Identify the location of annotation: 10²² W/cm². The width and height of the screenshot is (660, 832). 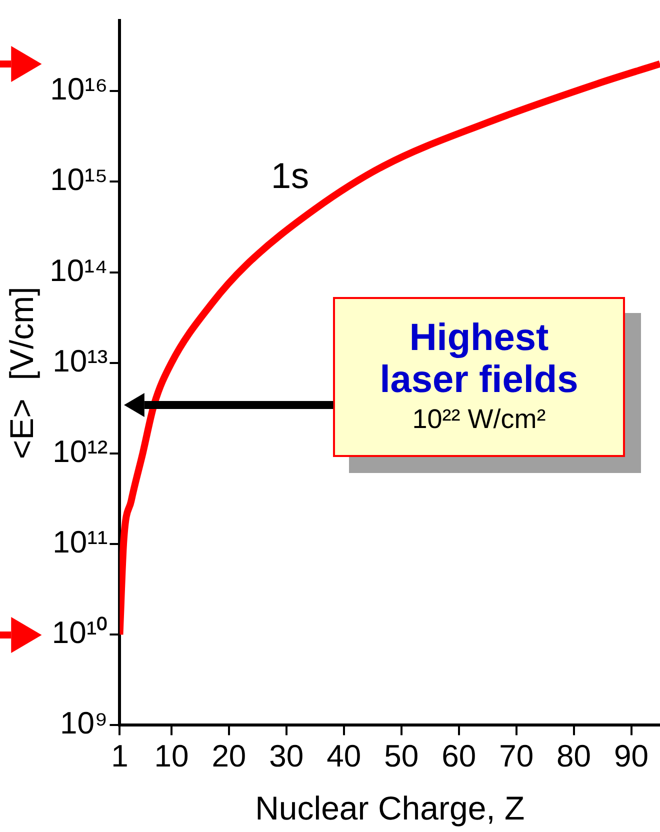
(479, 419).